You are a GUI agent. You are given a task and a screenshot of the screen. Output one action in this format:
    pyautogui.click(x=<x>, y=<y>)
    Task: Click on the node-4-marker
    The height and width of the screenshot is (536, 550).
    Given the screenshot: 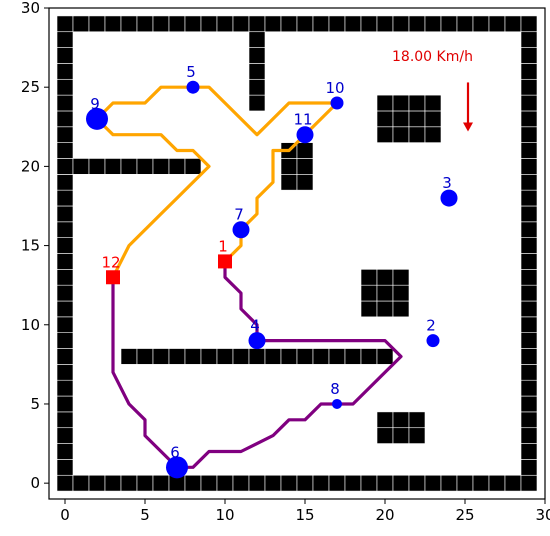 What is the action you would take?
    pyautogui.click(x=257, y=341)
    